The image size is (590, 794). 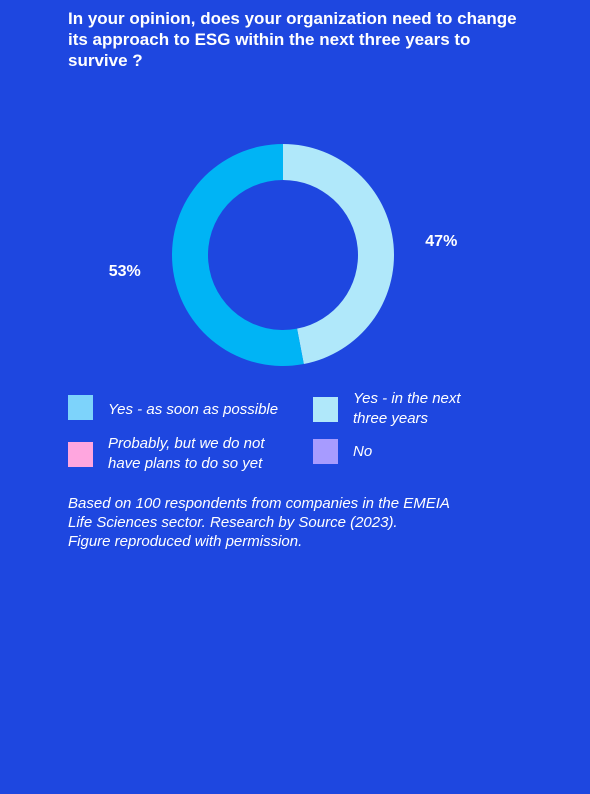 I want to click on legend-label: Yes - as soon as possible, so click(x=193, y=409).